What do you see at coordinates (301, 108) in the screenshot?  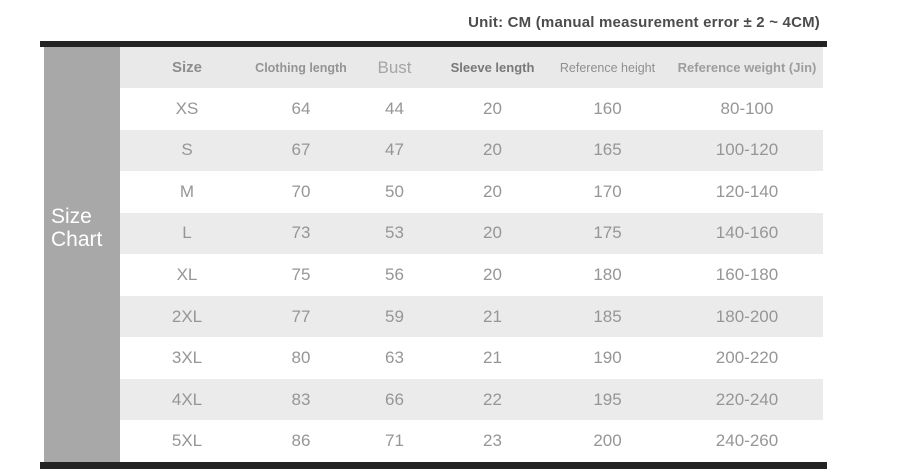 I see `table-cell: 64` at bounding box center [301, 108].